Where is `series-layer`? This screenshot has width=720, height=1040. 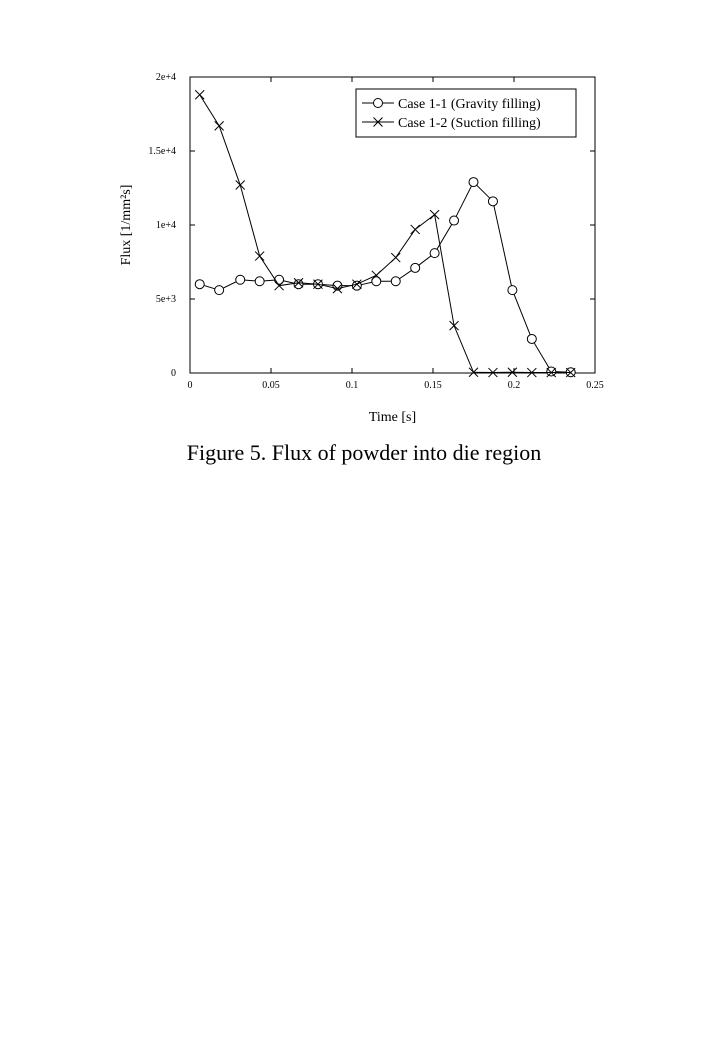
series-layer is located at coordinates (385, 233).